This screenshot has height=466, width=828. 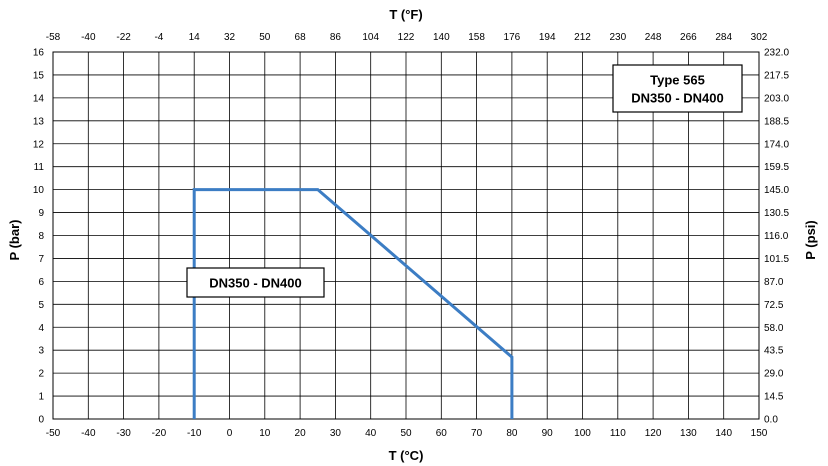 What do you see at coordinates (123, 433) in the screenshot?
I see `x-tick-label: -30` at bounding box center [123, 433].